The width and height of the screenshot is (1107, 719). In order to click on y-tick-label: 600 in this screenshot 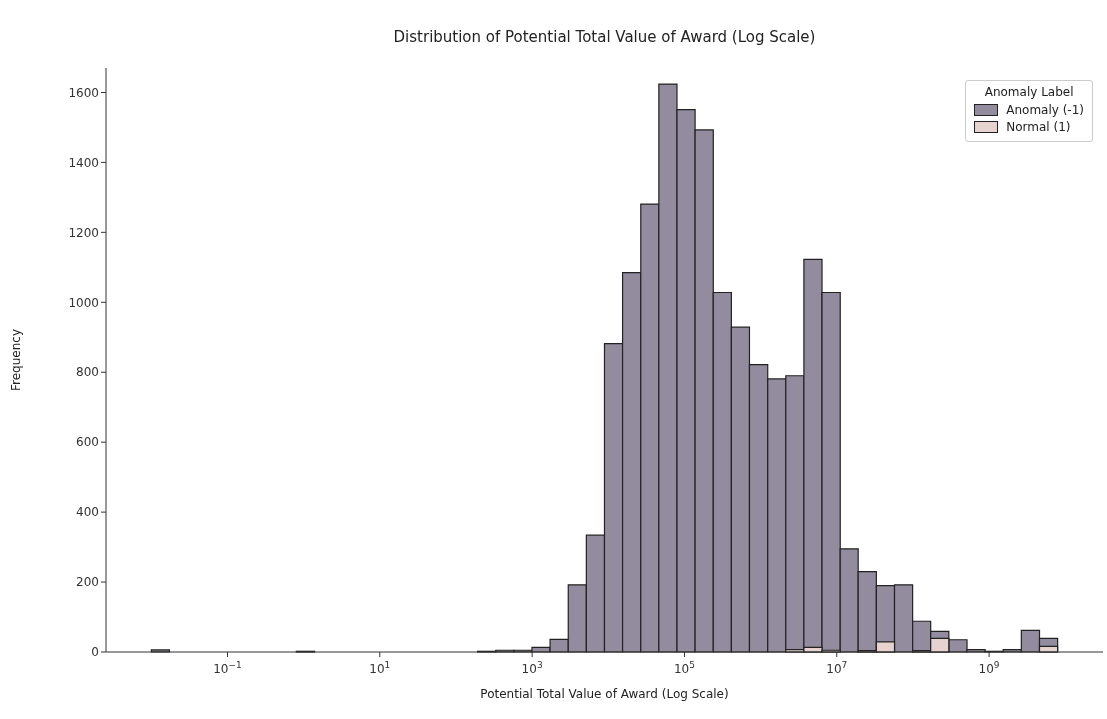, I will do `click(87, 442)`.